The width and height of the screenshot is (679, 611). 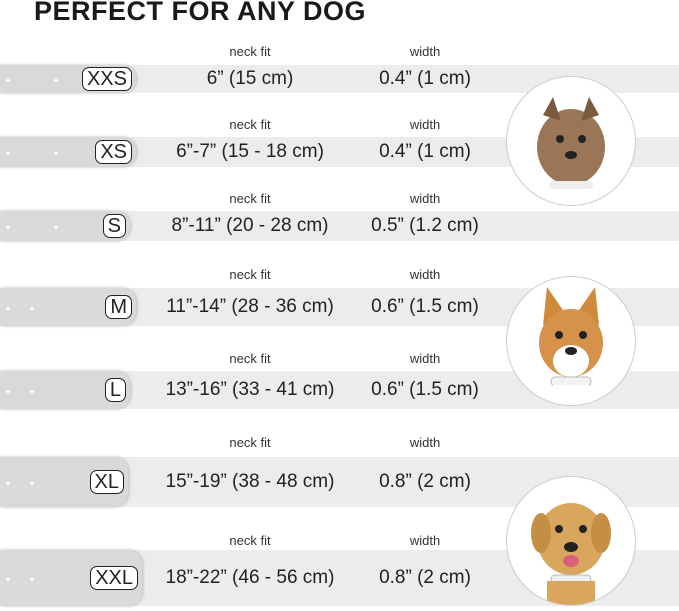 I want to click on size-badge: XL, so click(x=106, y=482).